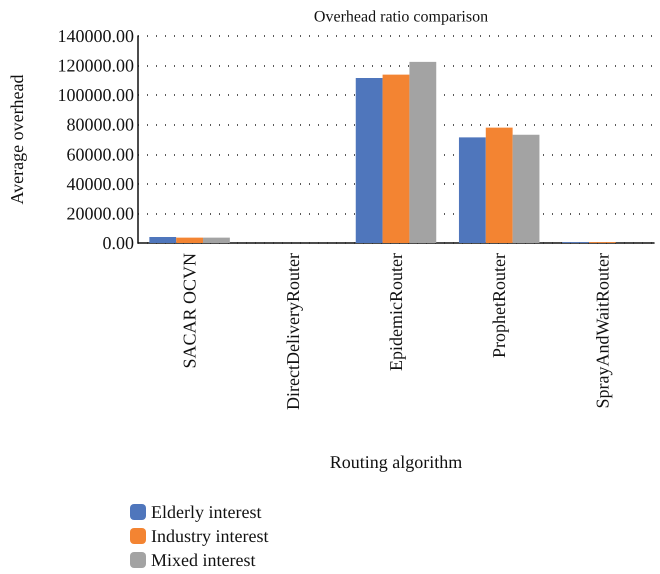 The image size is (660, 574). I want to click on x-tick-label: ProphetRouter, so click(499, 305).